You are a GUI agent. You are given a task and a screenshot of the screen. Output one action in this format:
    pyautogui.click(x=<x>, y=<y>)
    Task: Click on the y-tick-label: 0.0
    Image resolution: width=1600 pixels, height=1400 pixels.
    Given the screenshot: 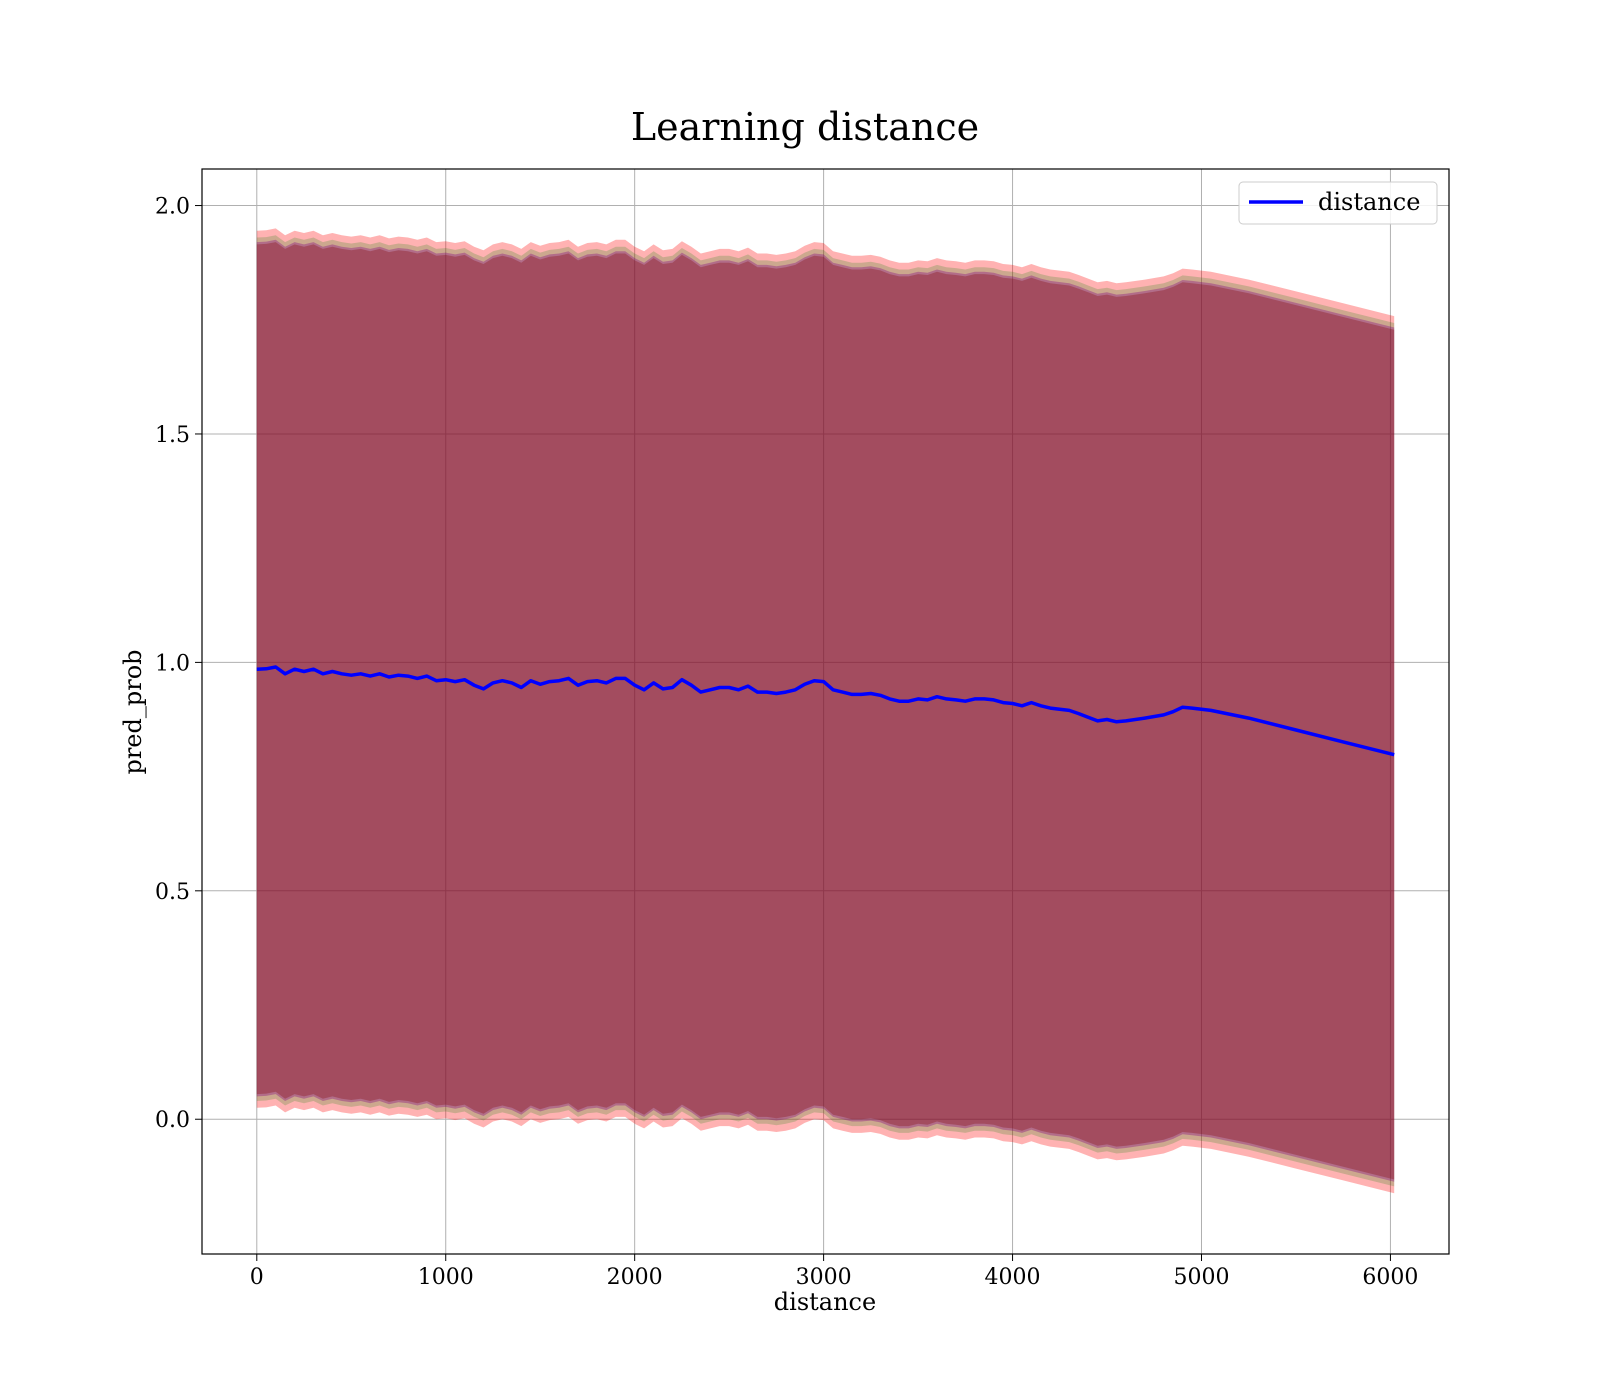 What is the action you would take?
    pyautogui.click(x=172, y=1120)
    